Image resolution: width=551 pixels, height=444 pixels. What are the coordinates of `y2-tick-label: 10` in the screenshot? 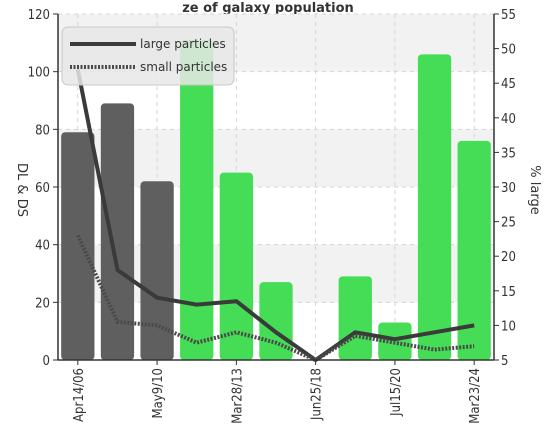 It's located at (508, 326).